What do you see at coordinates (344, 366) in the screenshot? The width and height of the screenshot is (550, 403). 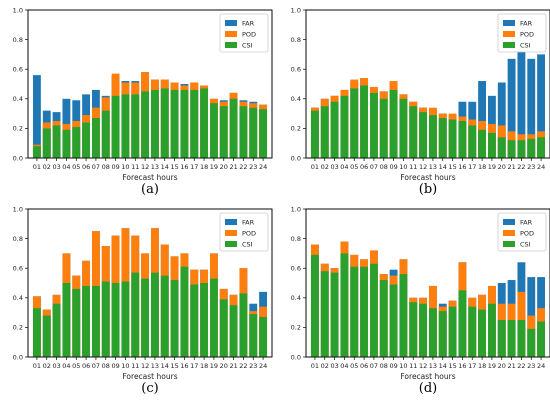 I see `x-tick-label: 04` at bounding box center [344, 366].